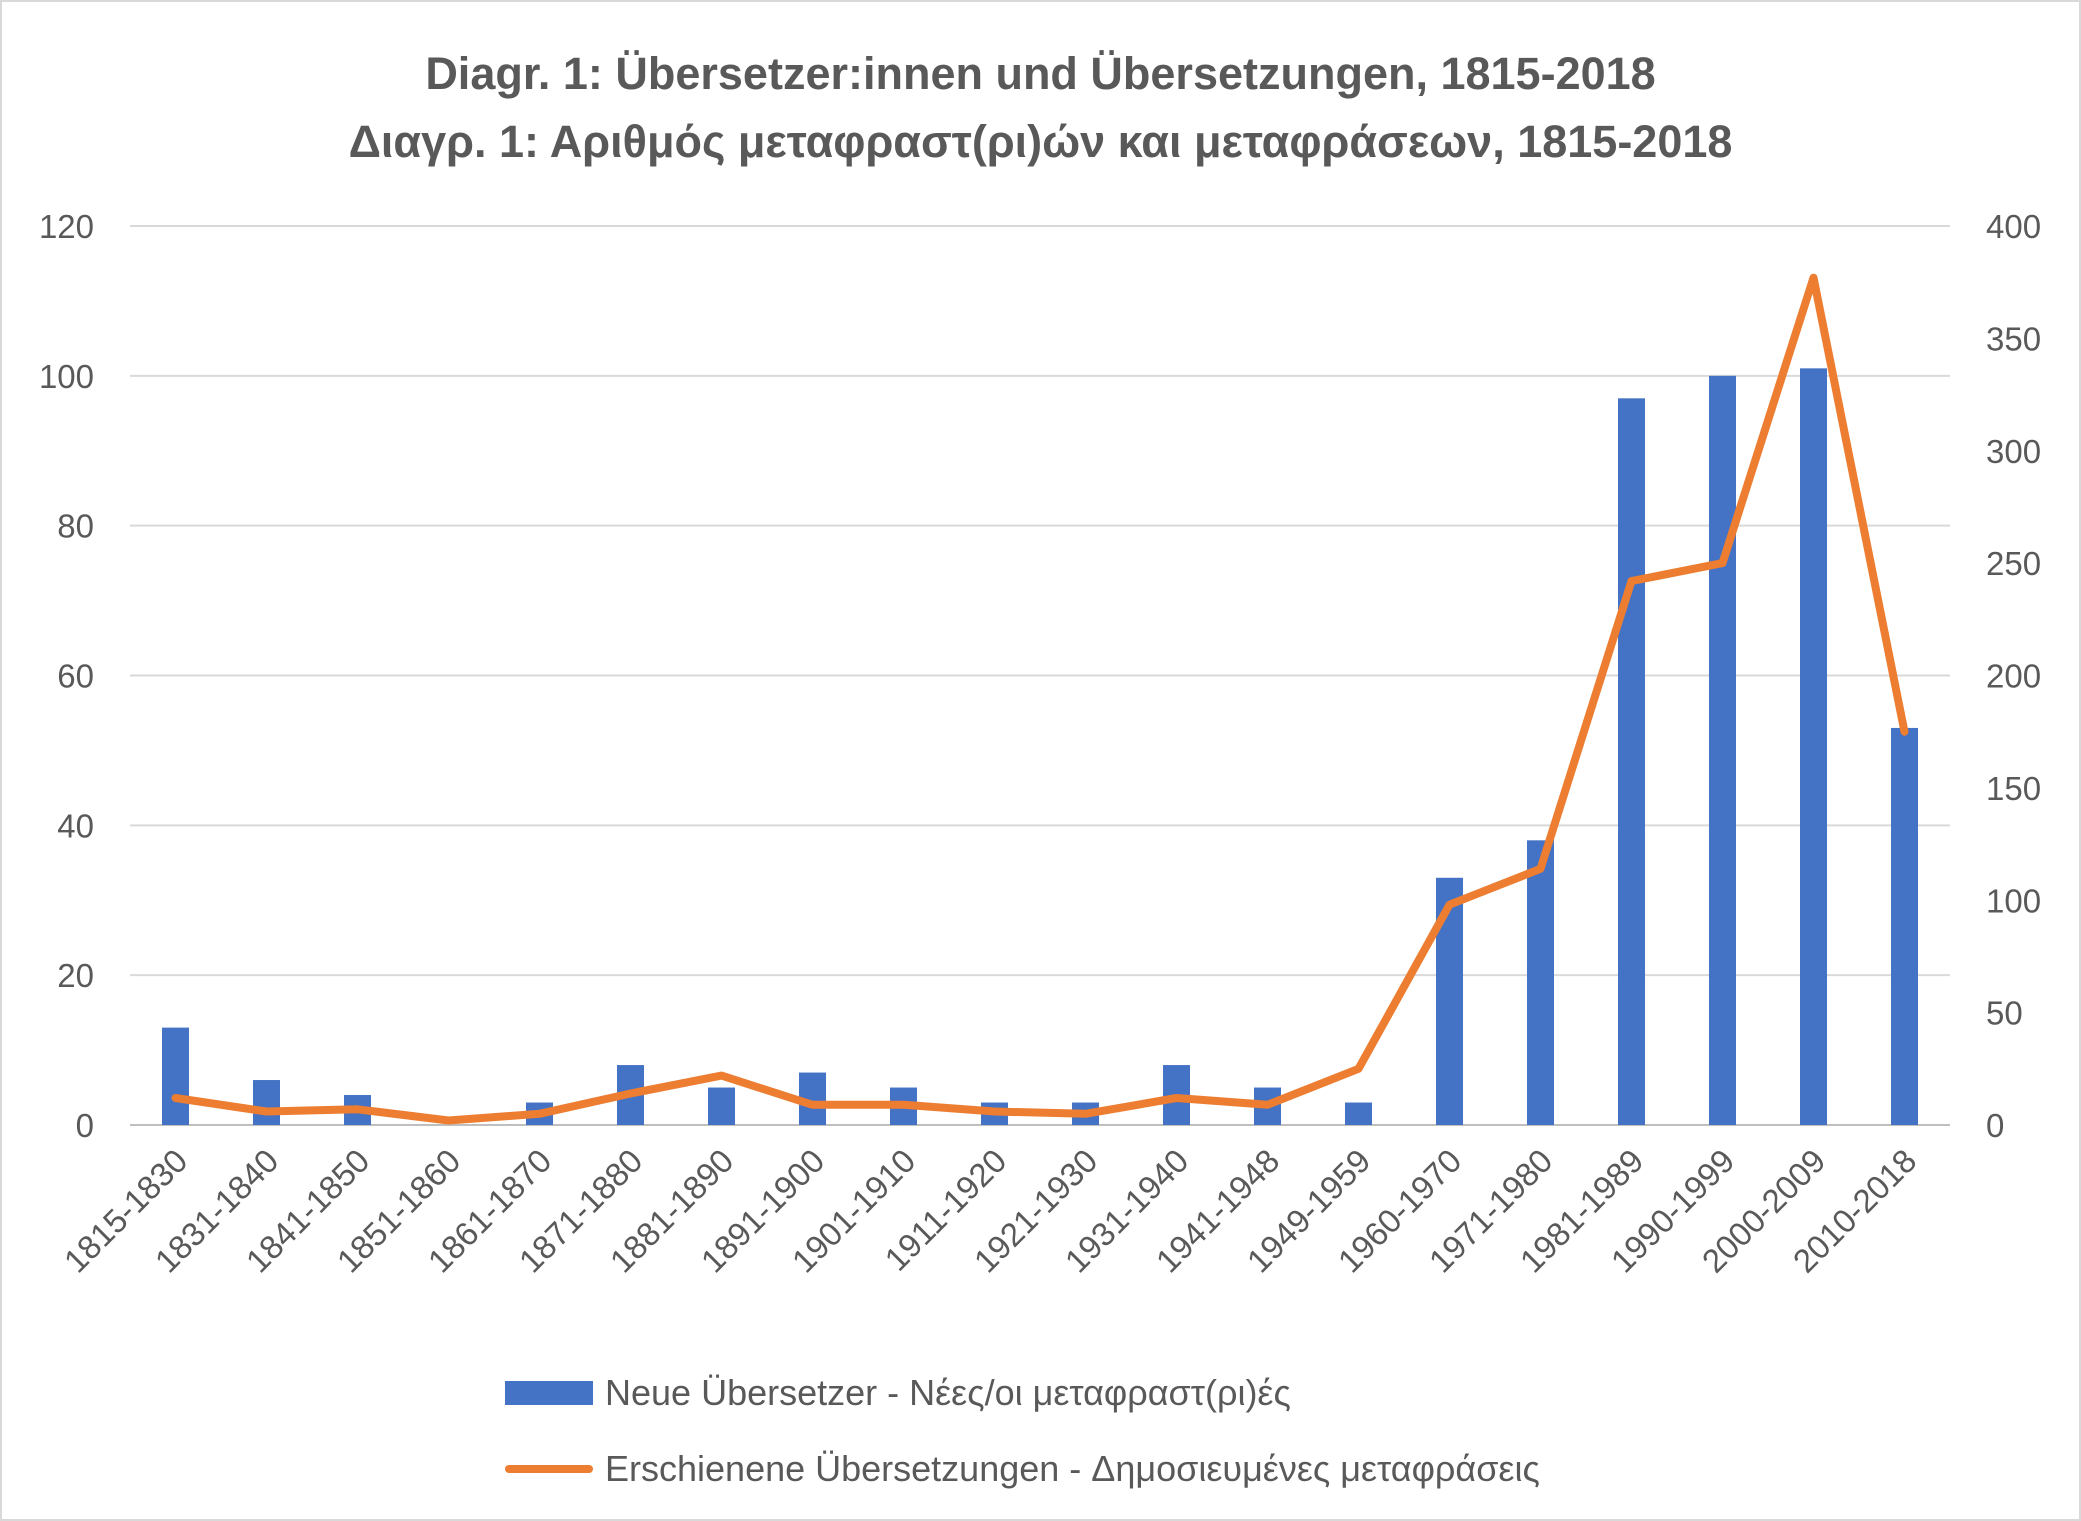 The image size is (2081, 1521). I want to click on y-left-tick-label: 20, so click(75, 975).